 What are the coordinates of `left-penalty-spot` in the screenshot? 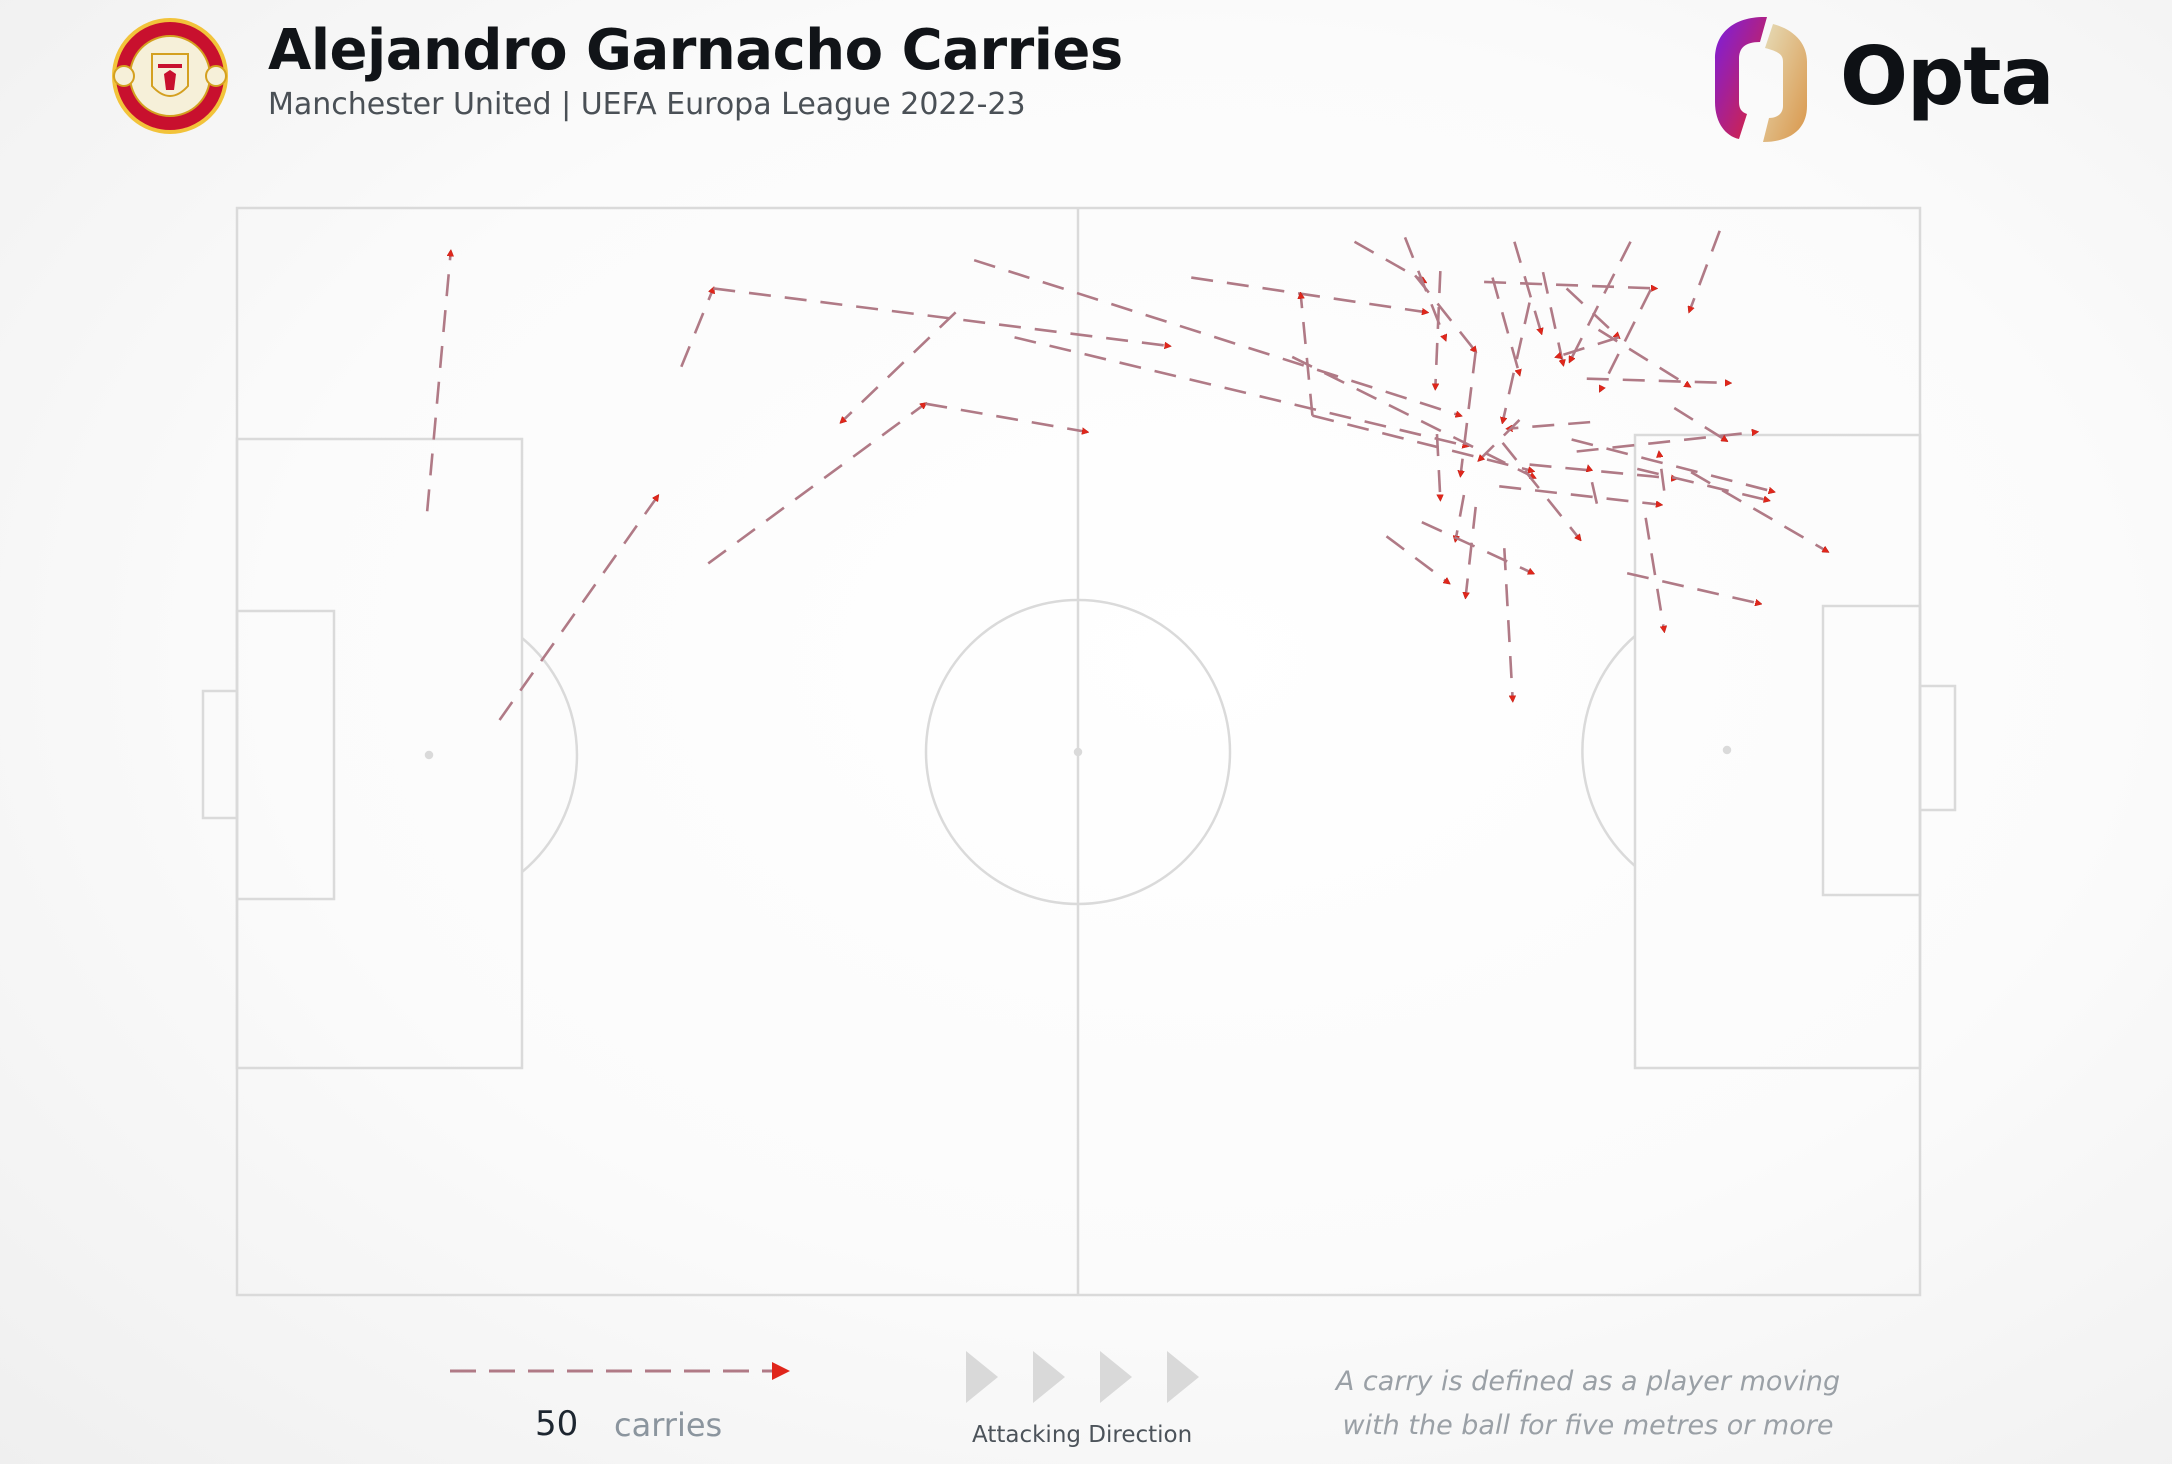 It's located at (429, 755).